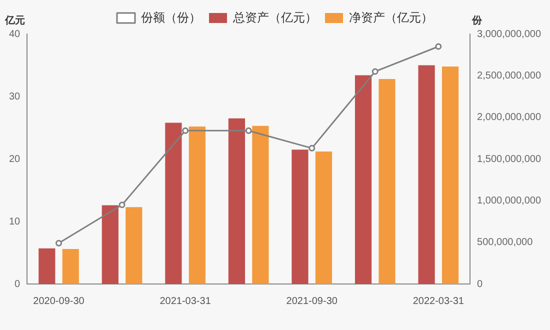 The width and height of the screenshot is (550, 330). What do you see at coordinates (15, 34) in the screenshot?
I see `y-tick-label: 40` at bounding box center [15, 34].